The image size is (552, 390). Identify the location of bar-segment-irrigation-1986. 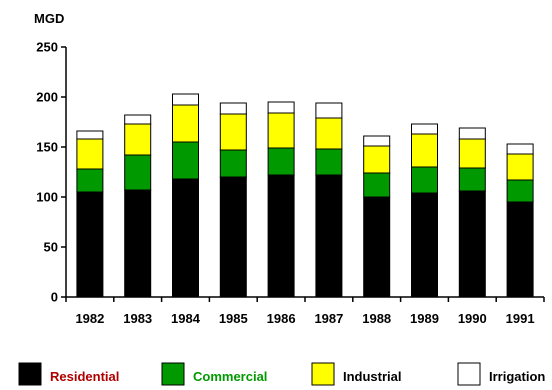
(281, 107).